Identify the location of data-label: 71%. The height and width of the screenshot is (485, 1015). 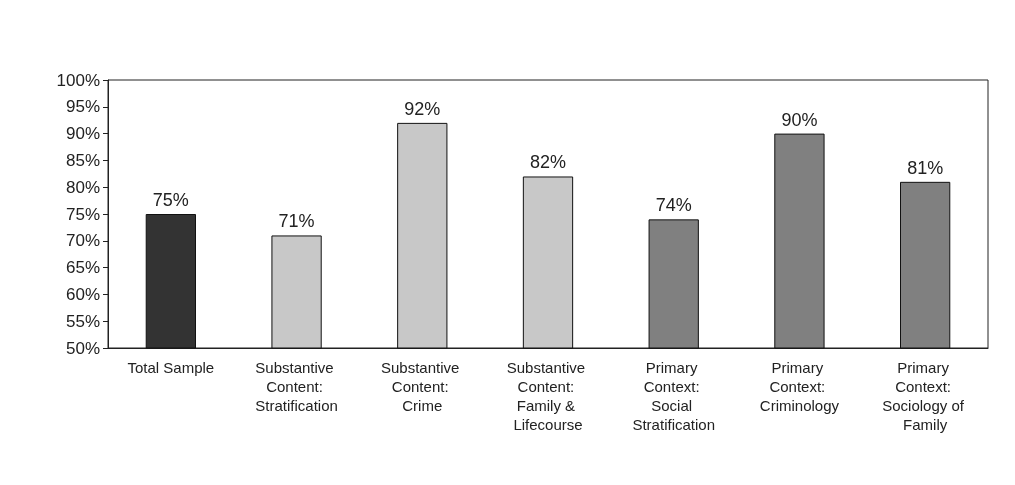
(296, 221).